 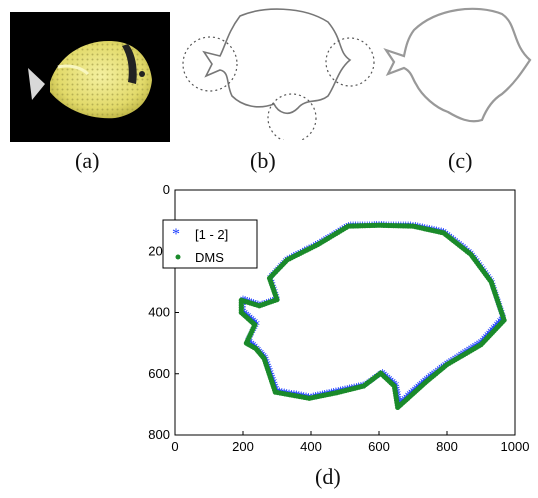 I want to click on fish-outline-sketch-c, so click(x=460, y=70).